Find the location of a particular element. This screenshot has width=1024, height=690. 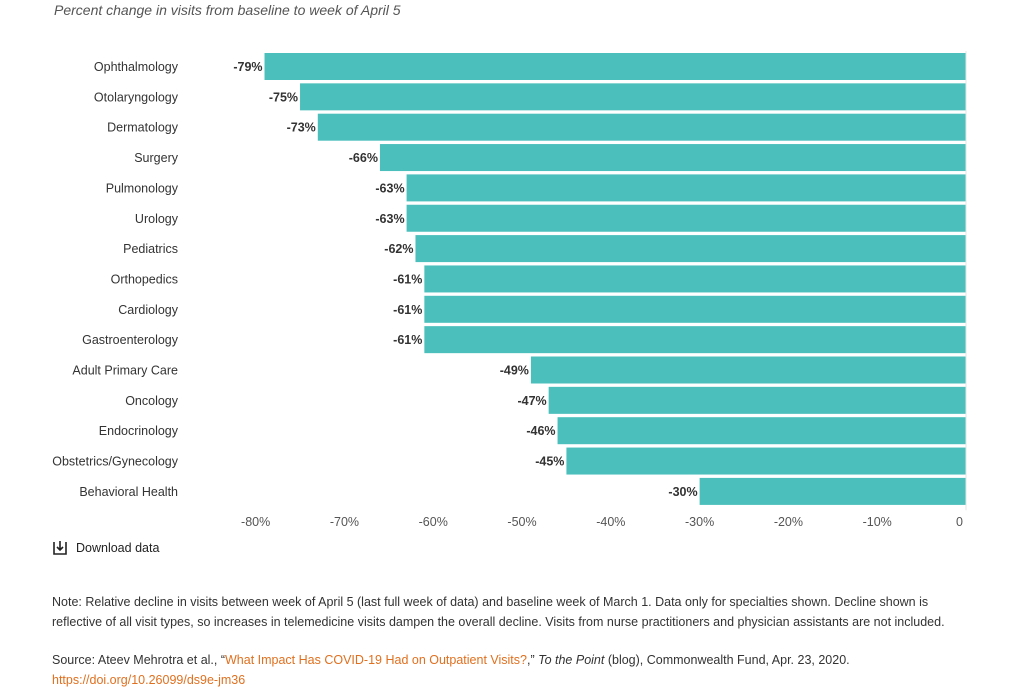

category-label: Pulmonology is located at coordinates (142, 188).